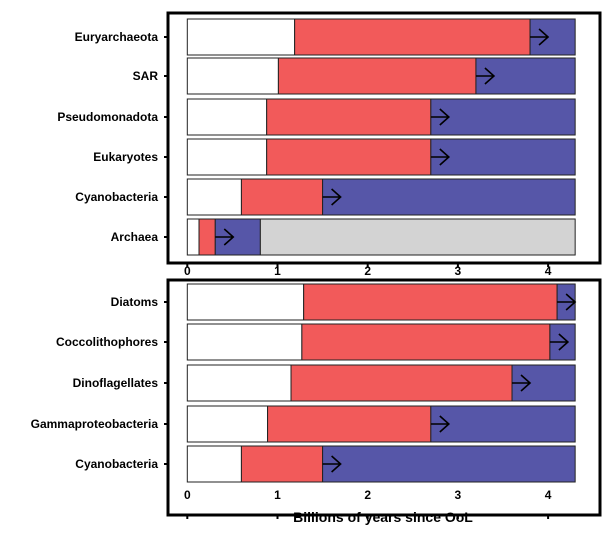 This screenshot has width=609, height=535. Describe the element at coordinates (383, 517) in the screenshot. I see `x-axis-label: Billions of years since OoL` at that location.